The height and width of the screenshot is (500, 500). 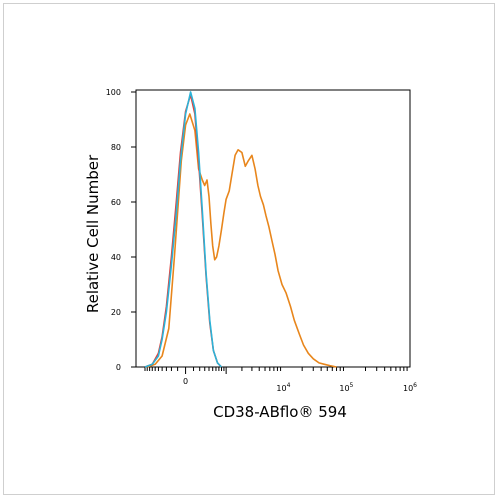 I want to click on y-tick-label: 20, so click(x=116, y=312).